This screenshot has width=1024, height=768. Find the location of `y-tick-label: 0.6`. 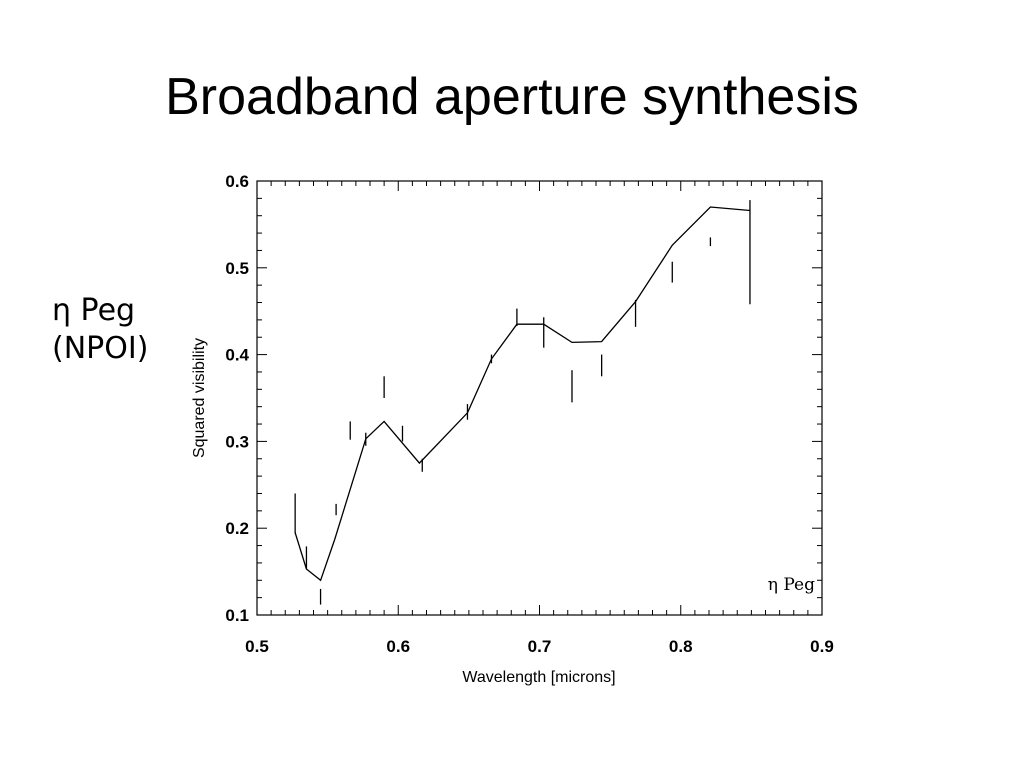

y-tick-label: 0.6 is located at coordinates (237, 181).